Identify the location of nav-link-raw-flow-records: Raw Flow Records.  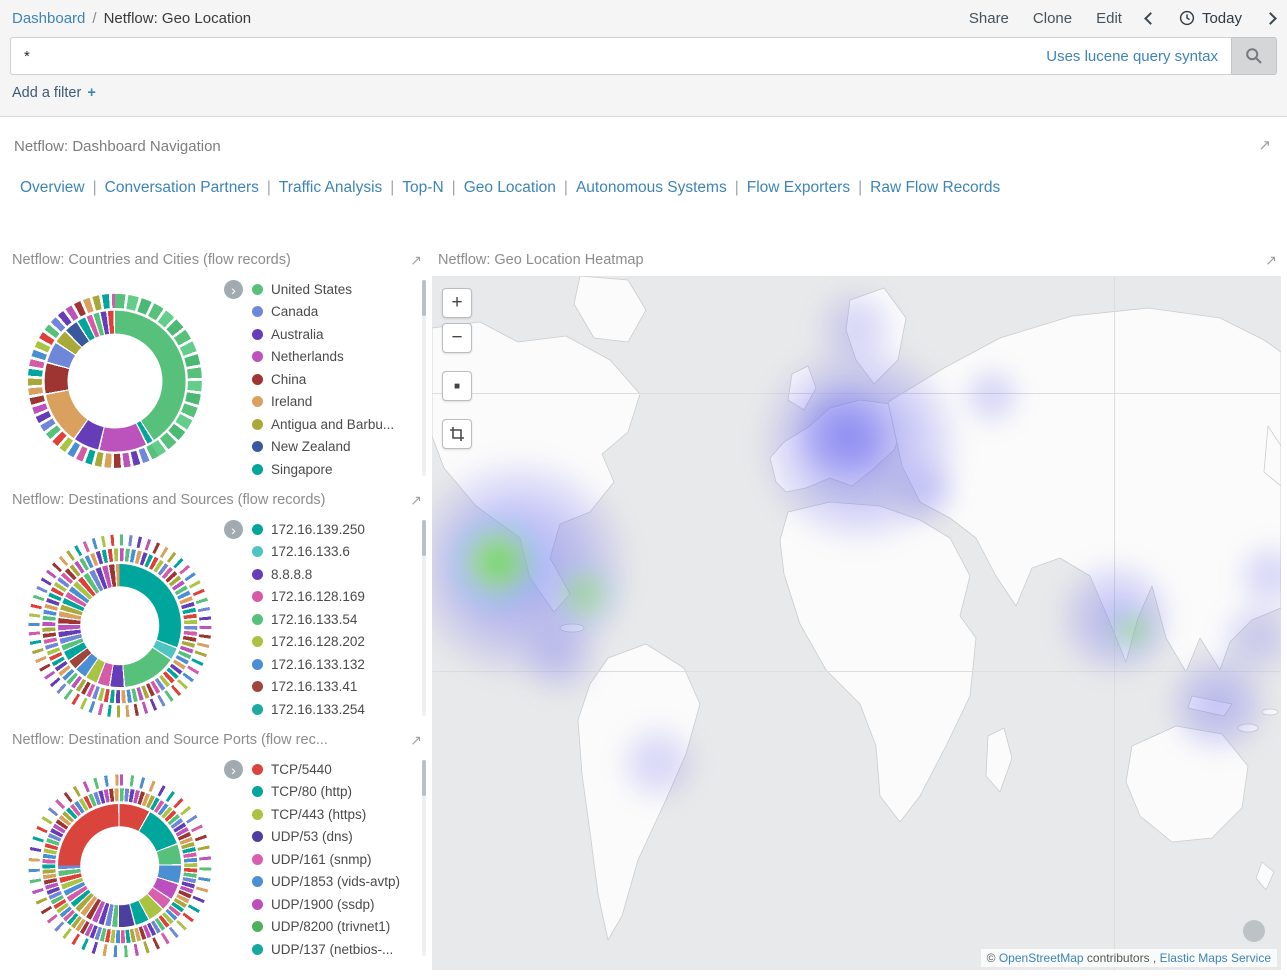
(935, 187).